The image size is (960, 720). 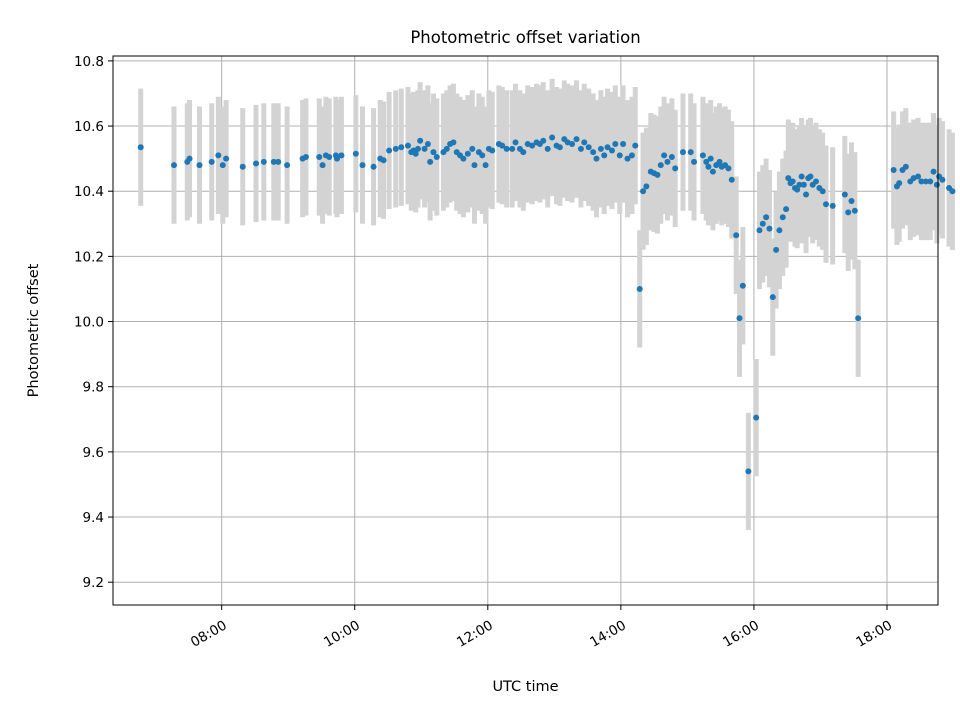 What do you see at coordinates (525, 687) in the screenshot?
I see `x-axis-label: UTC time` at bounding box center [525, 687].